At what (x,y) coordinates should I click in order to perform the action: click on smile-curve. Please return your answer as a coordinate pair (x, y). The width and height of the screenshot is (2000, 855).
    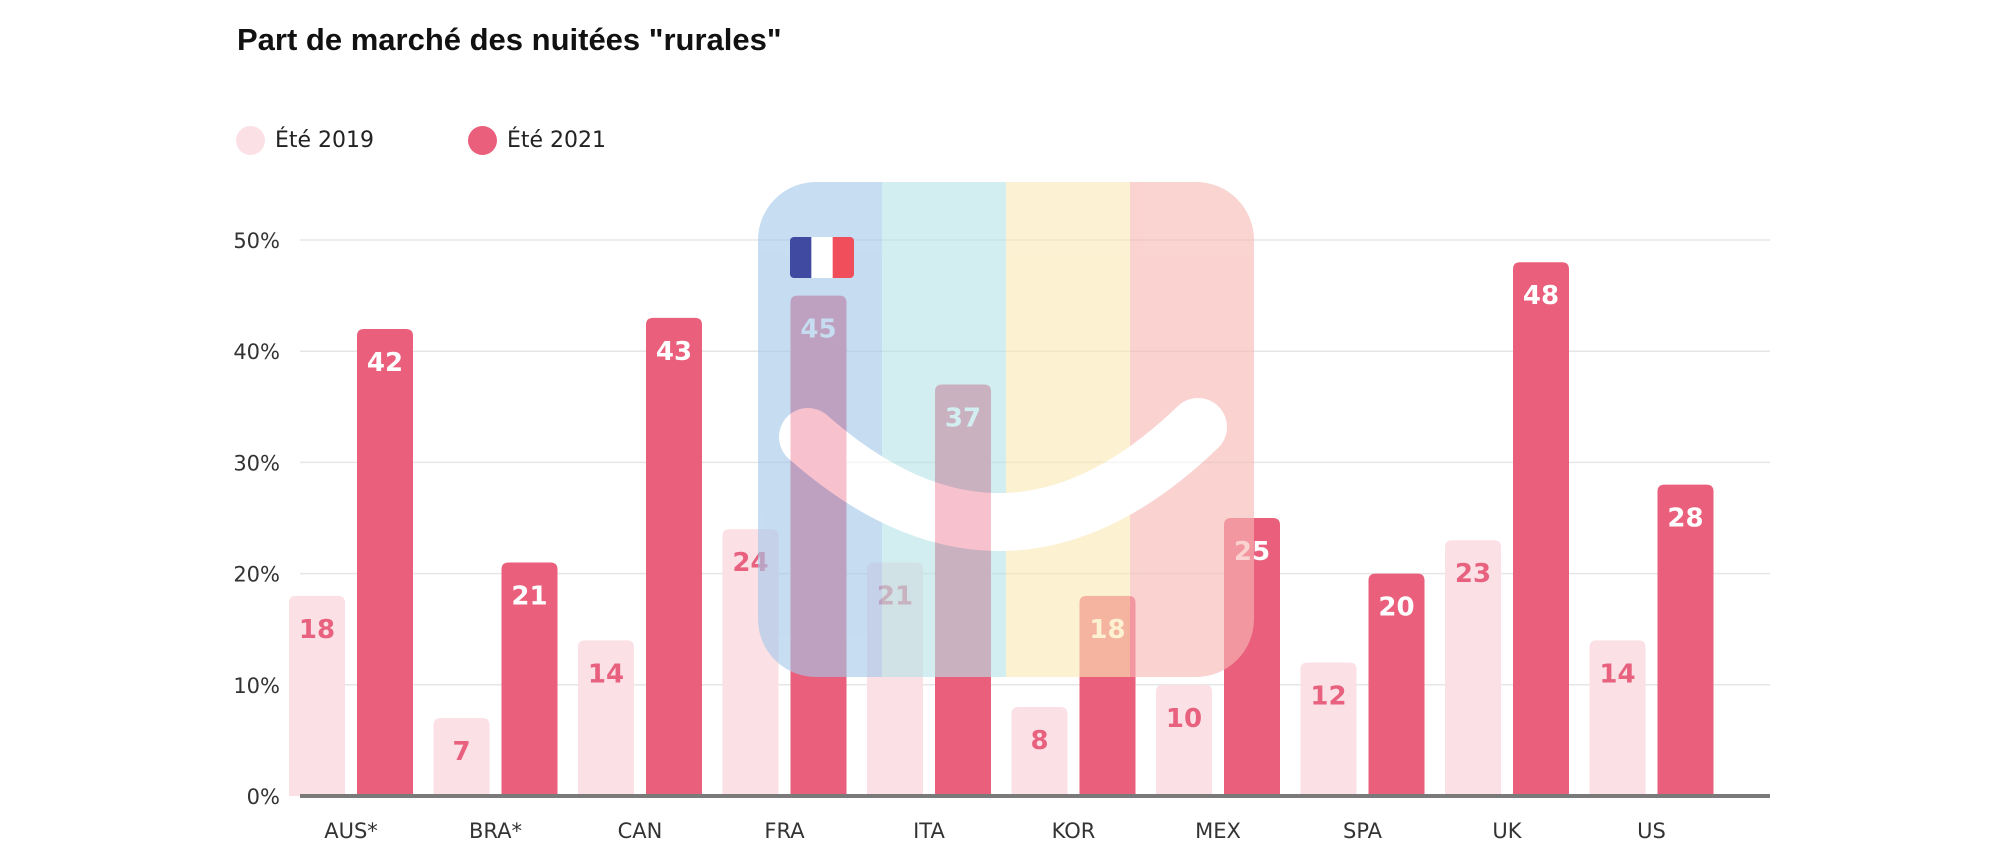
    Looking at the image, I should click on (1003, 474).